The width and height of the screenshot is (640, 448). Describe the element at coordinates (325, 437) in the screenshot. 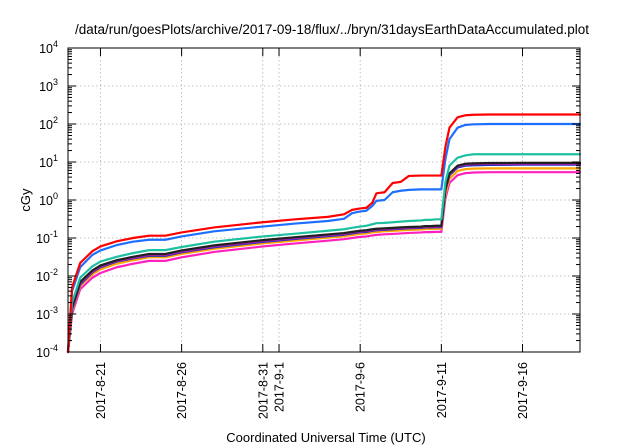

I see `x-axis-label: Coordinated Universal Time (UTC)` at that location.